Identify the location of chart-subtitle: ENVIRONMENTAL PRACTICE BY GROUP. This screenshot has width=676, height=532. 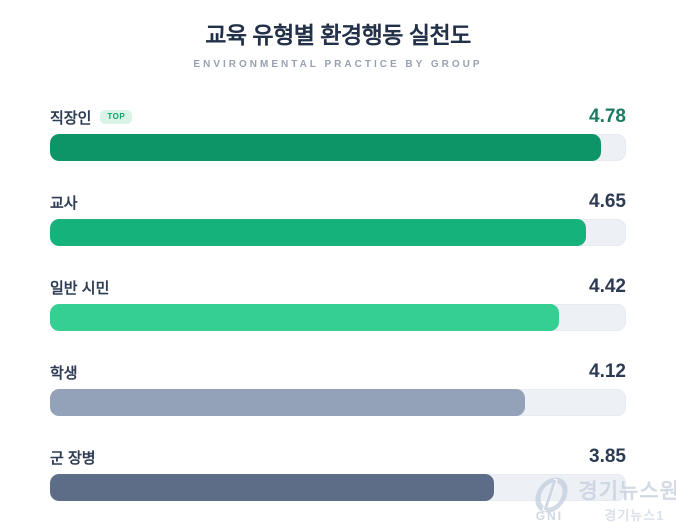
(338, 64).